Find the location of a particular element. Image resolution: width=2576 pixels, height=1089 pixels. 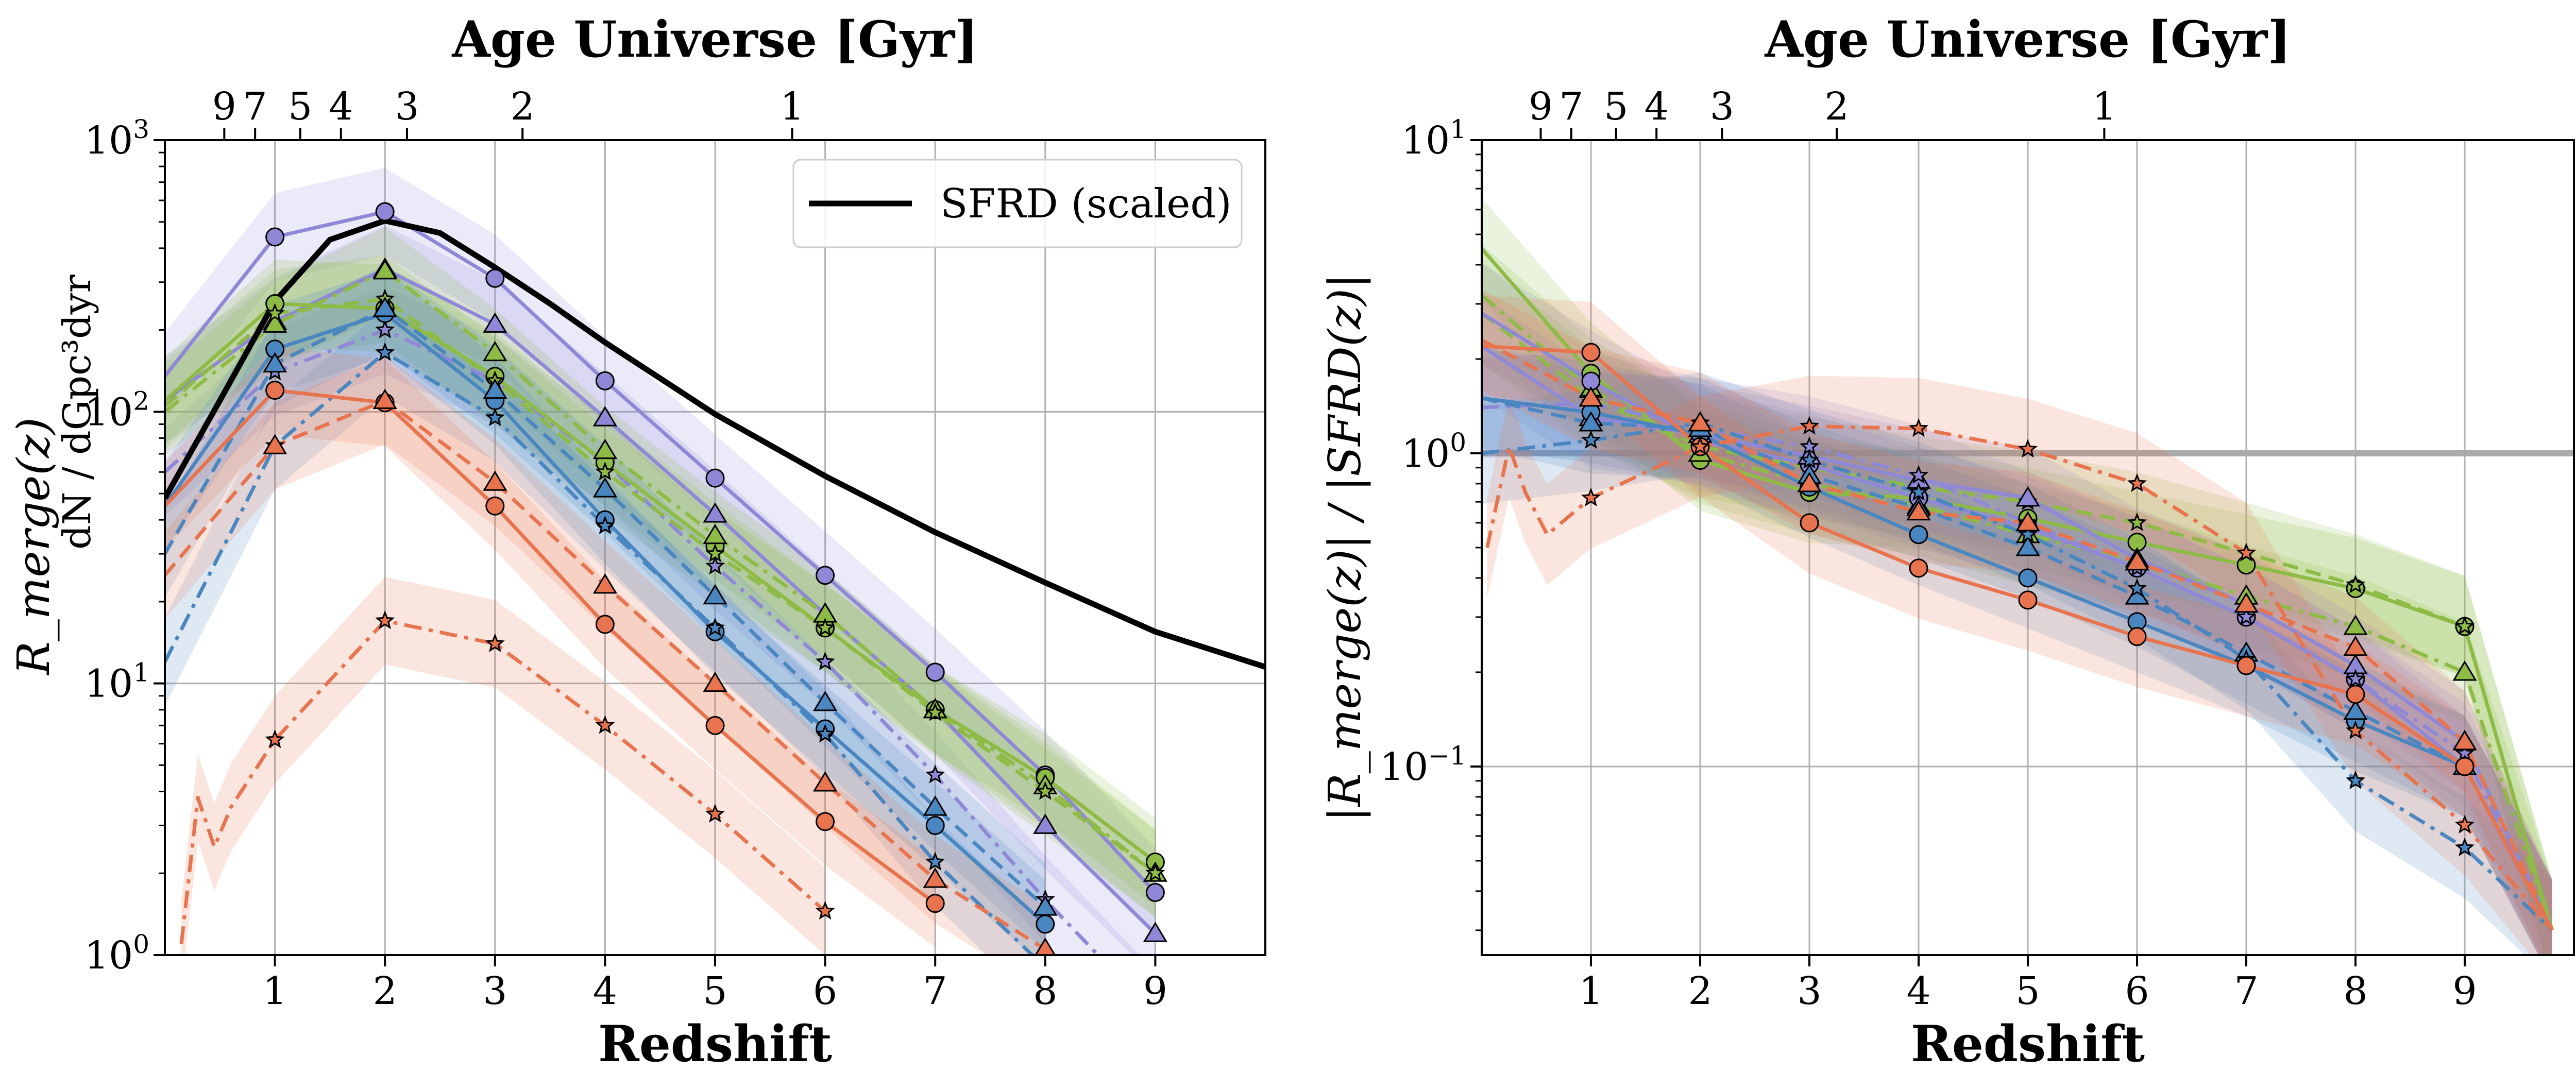

x-tick-label: 7 is located at coordinates (2246, 991).